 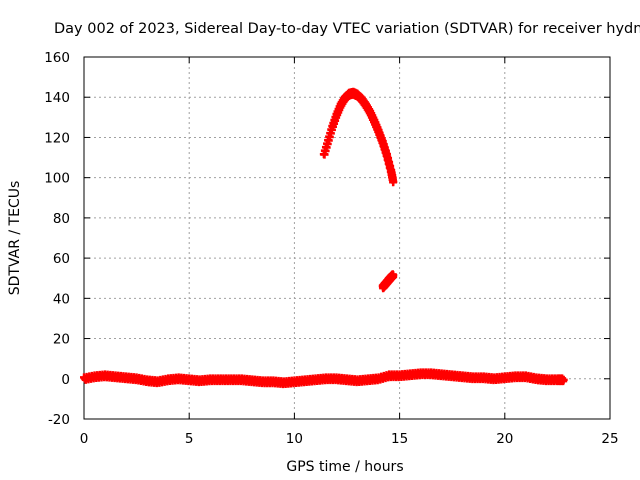 What do you see at coordinates (399, 439) in the screenshot?
I see `x-tick-label: 15` at bounding box center [399, 439].